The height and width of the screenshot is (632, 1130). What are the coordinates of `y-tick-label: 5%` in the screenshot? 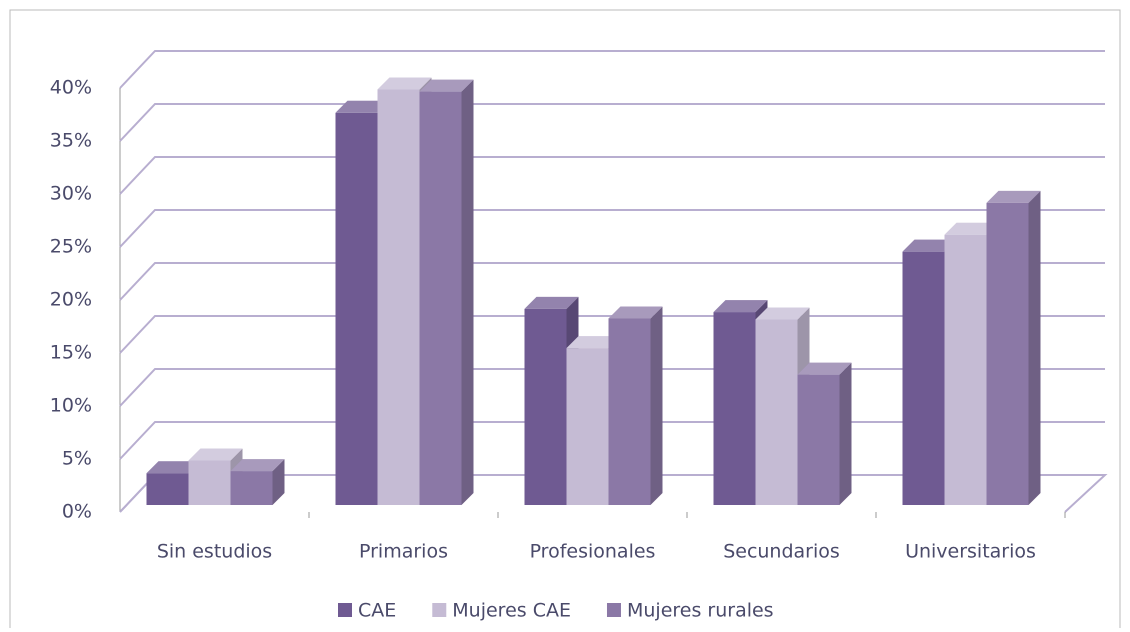 It's located at (77, 459).